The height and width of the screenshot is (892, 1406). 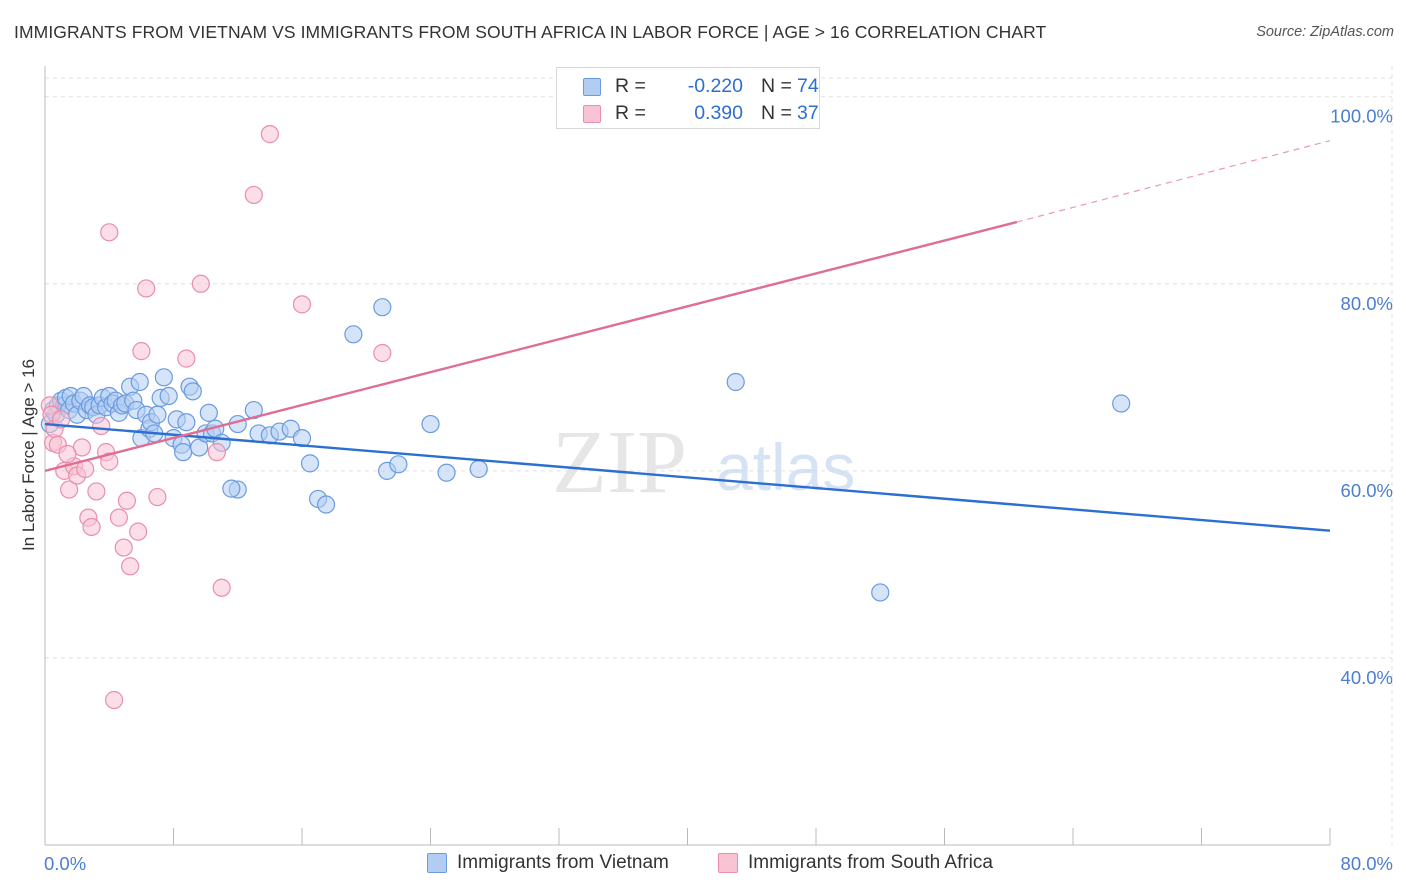 I want to click on vietnam-trend-line, so click(x=687, y=477).